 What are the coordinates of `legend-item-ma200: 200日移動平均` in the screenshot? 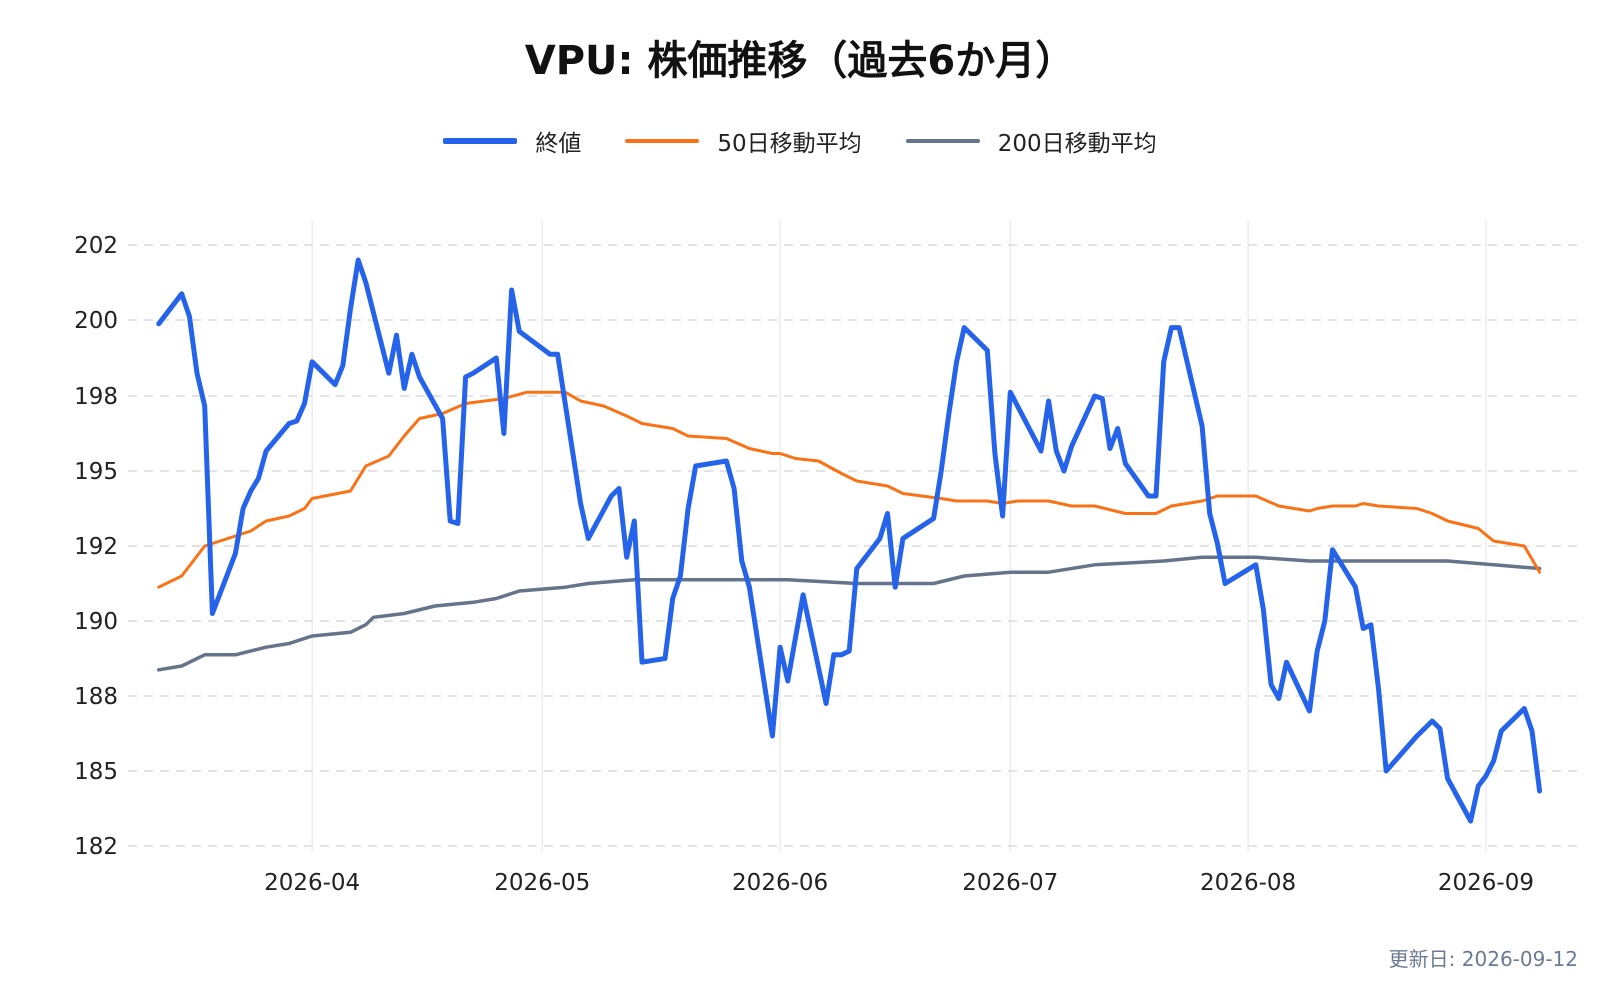 It's located at (1031, 141).